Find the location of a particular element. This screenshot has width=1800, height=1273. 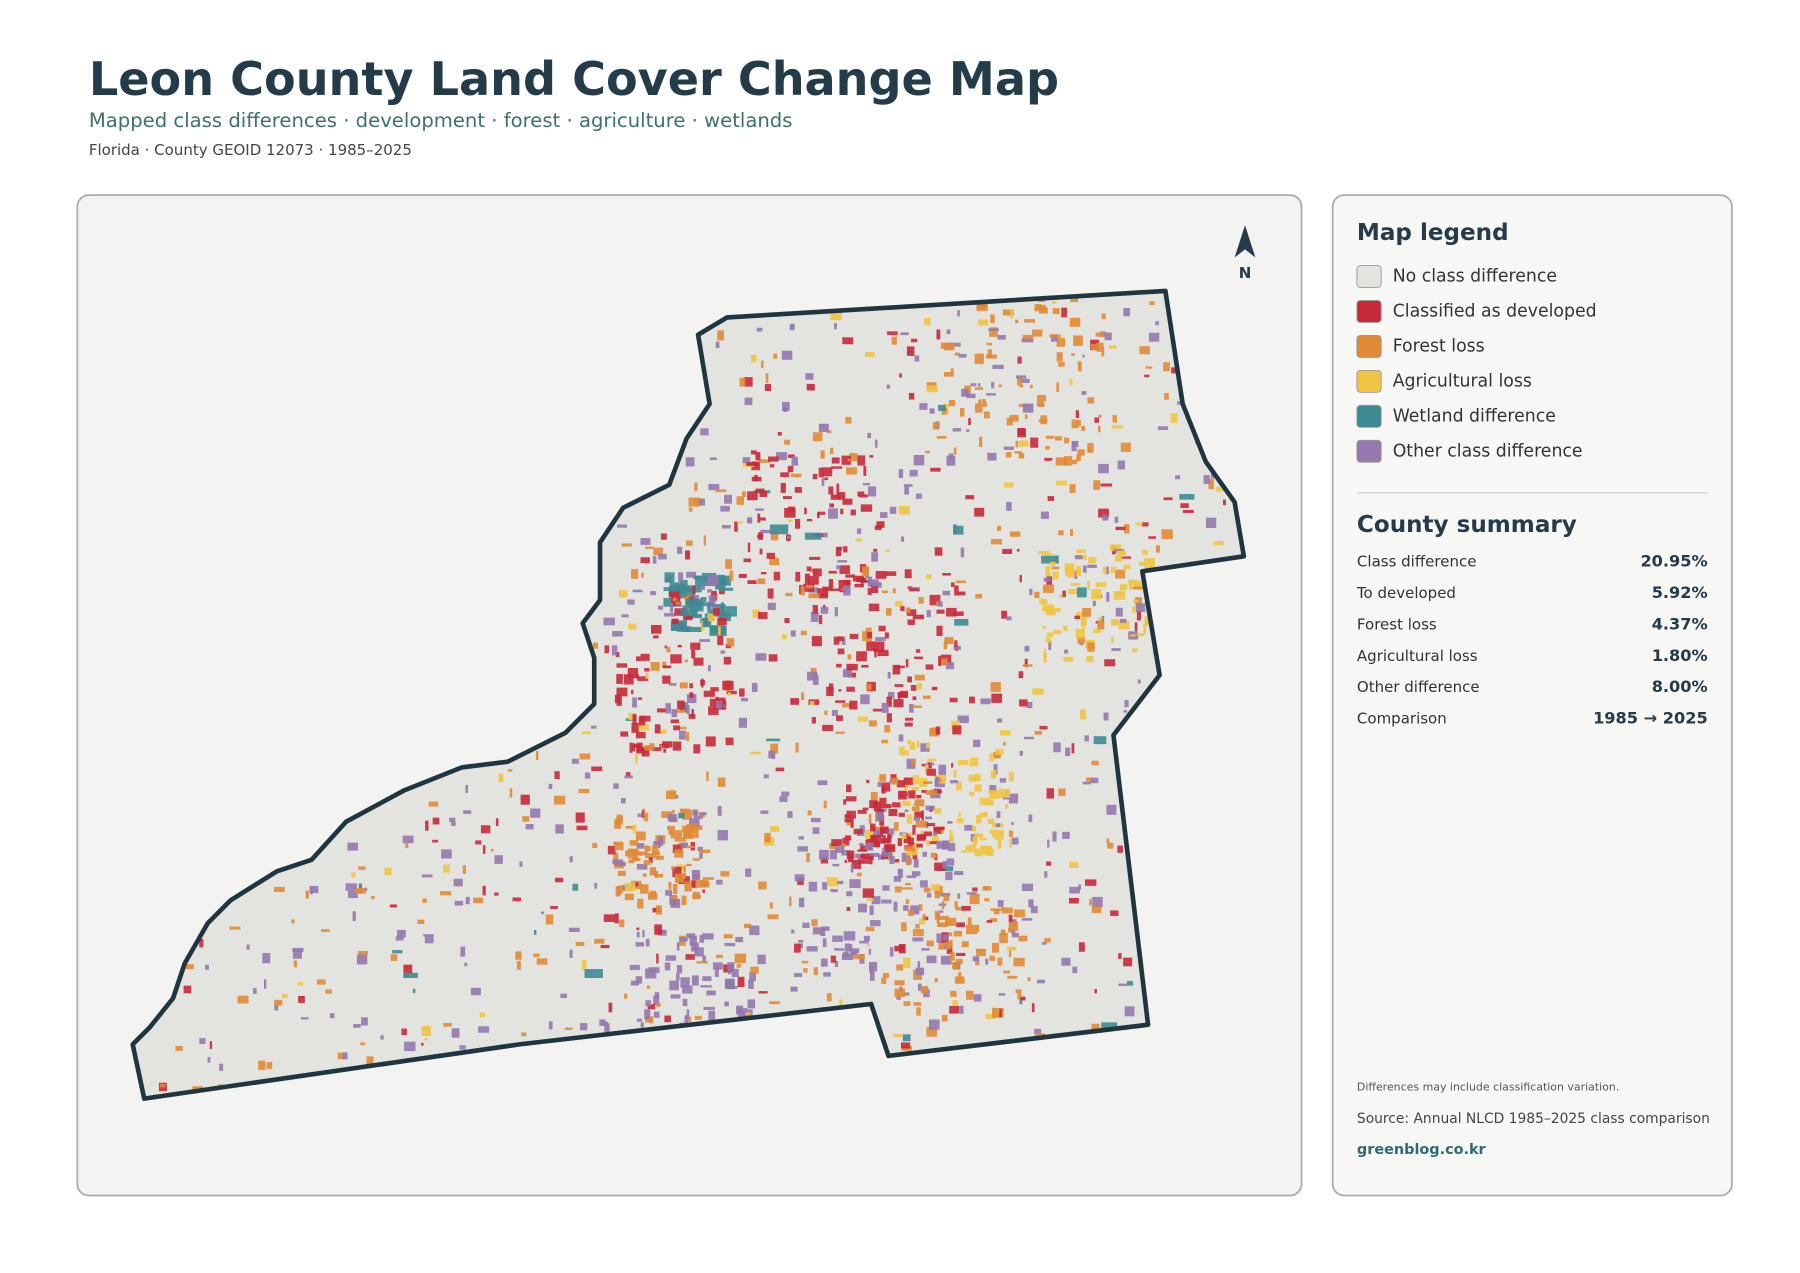

summary-value: 1.80% is located at coordinates (1680, 655).